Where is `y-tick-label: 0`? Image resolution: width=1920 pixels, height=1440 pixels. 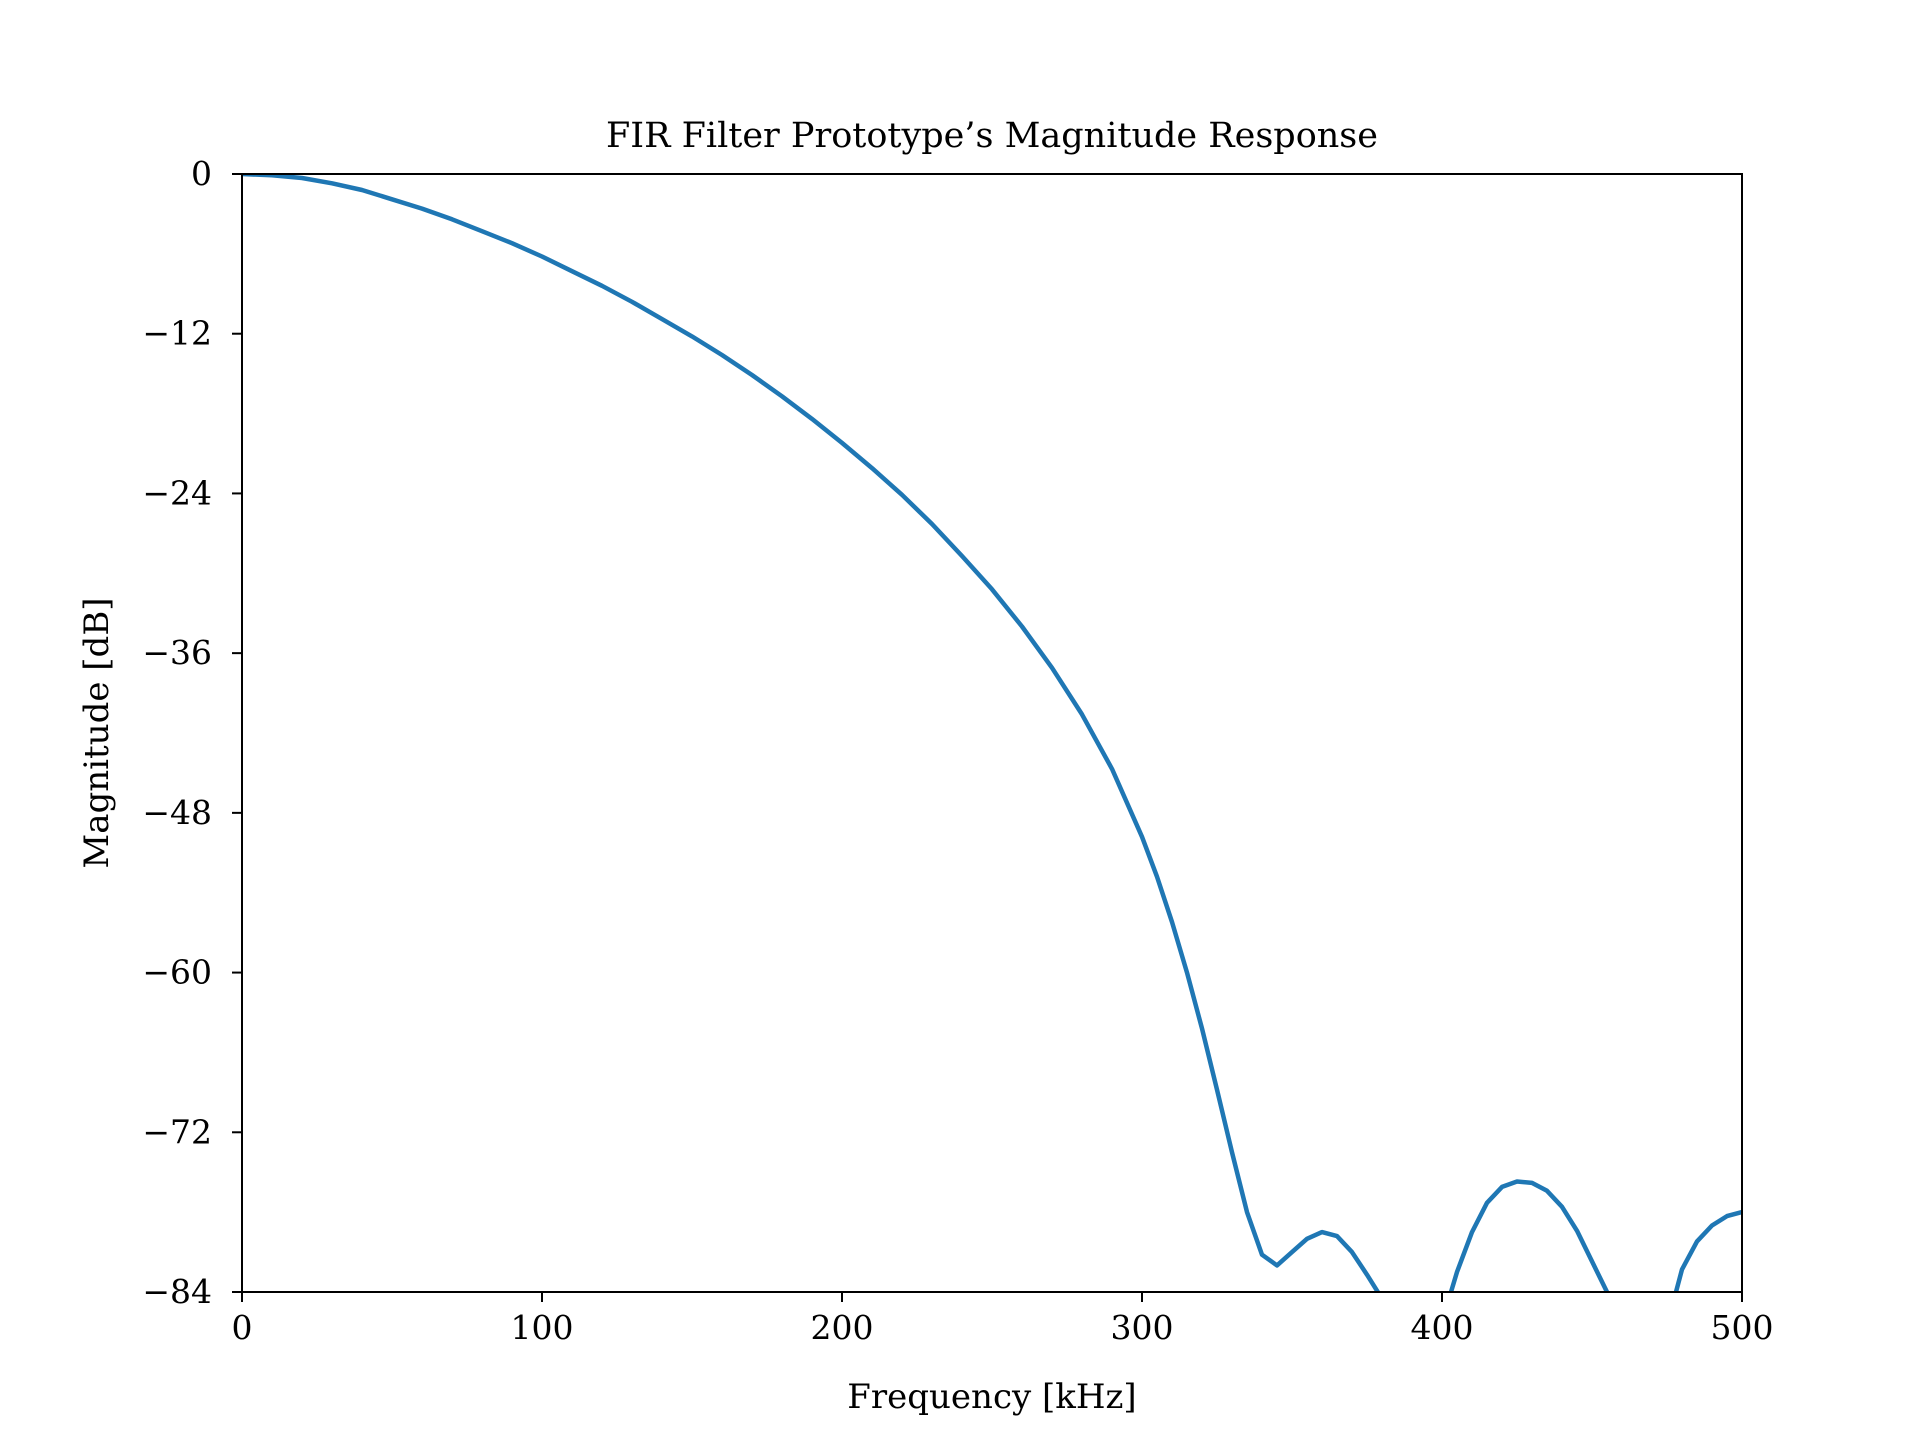 y-tick-label: 0 is located at coordinates (201, 173).